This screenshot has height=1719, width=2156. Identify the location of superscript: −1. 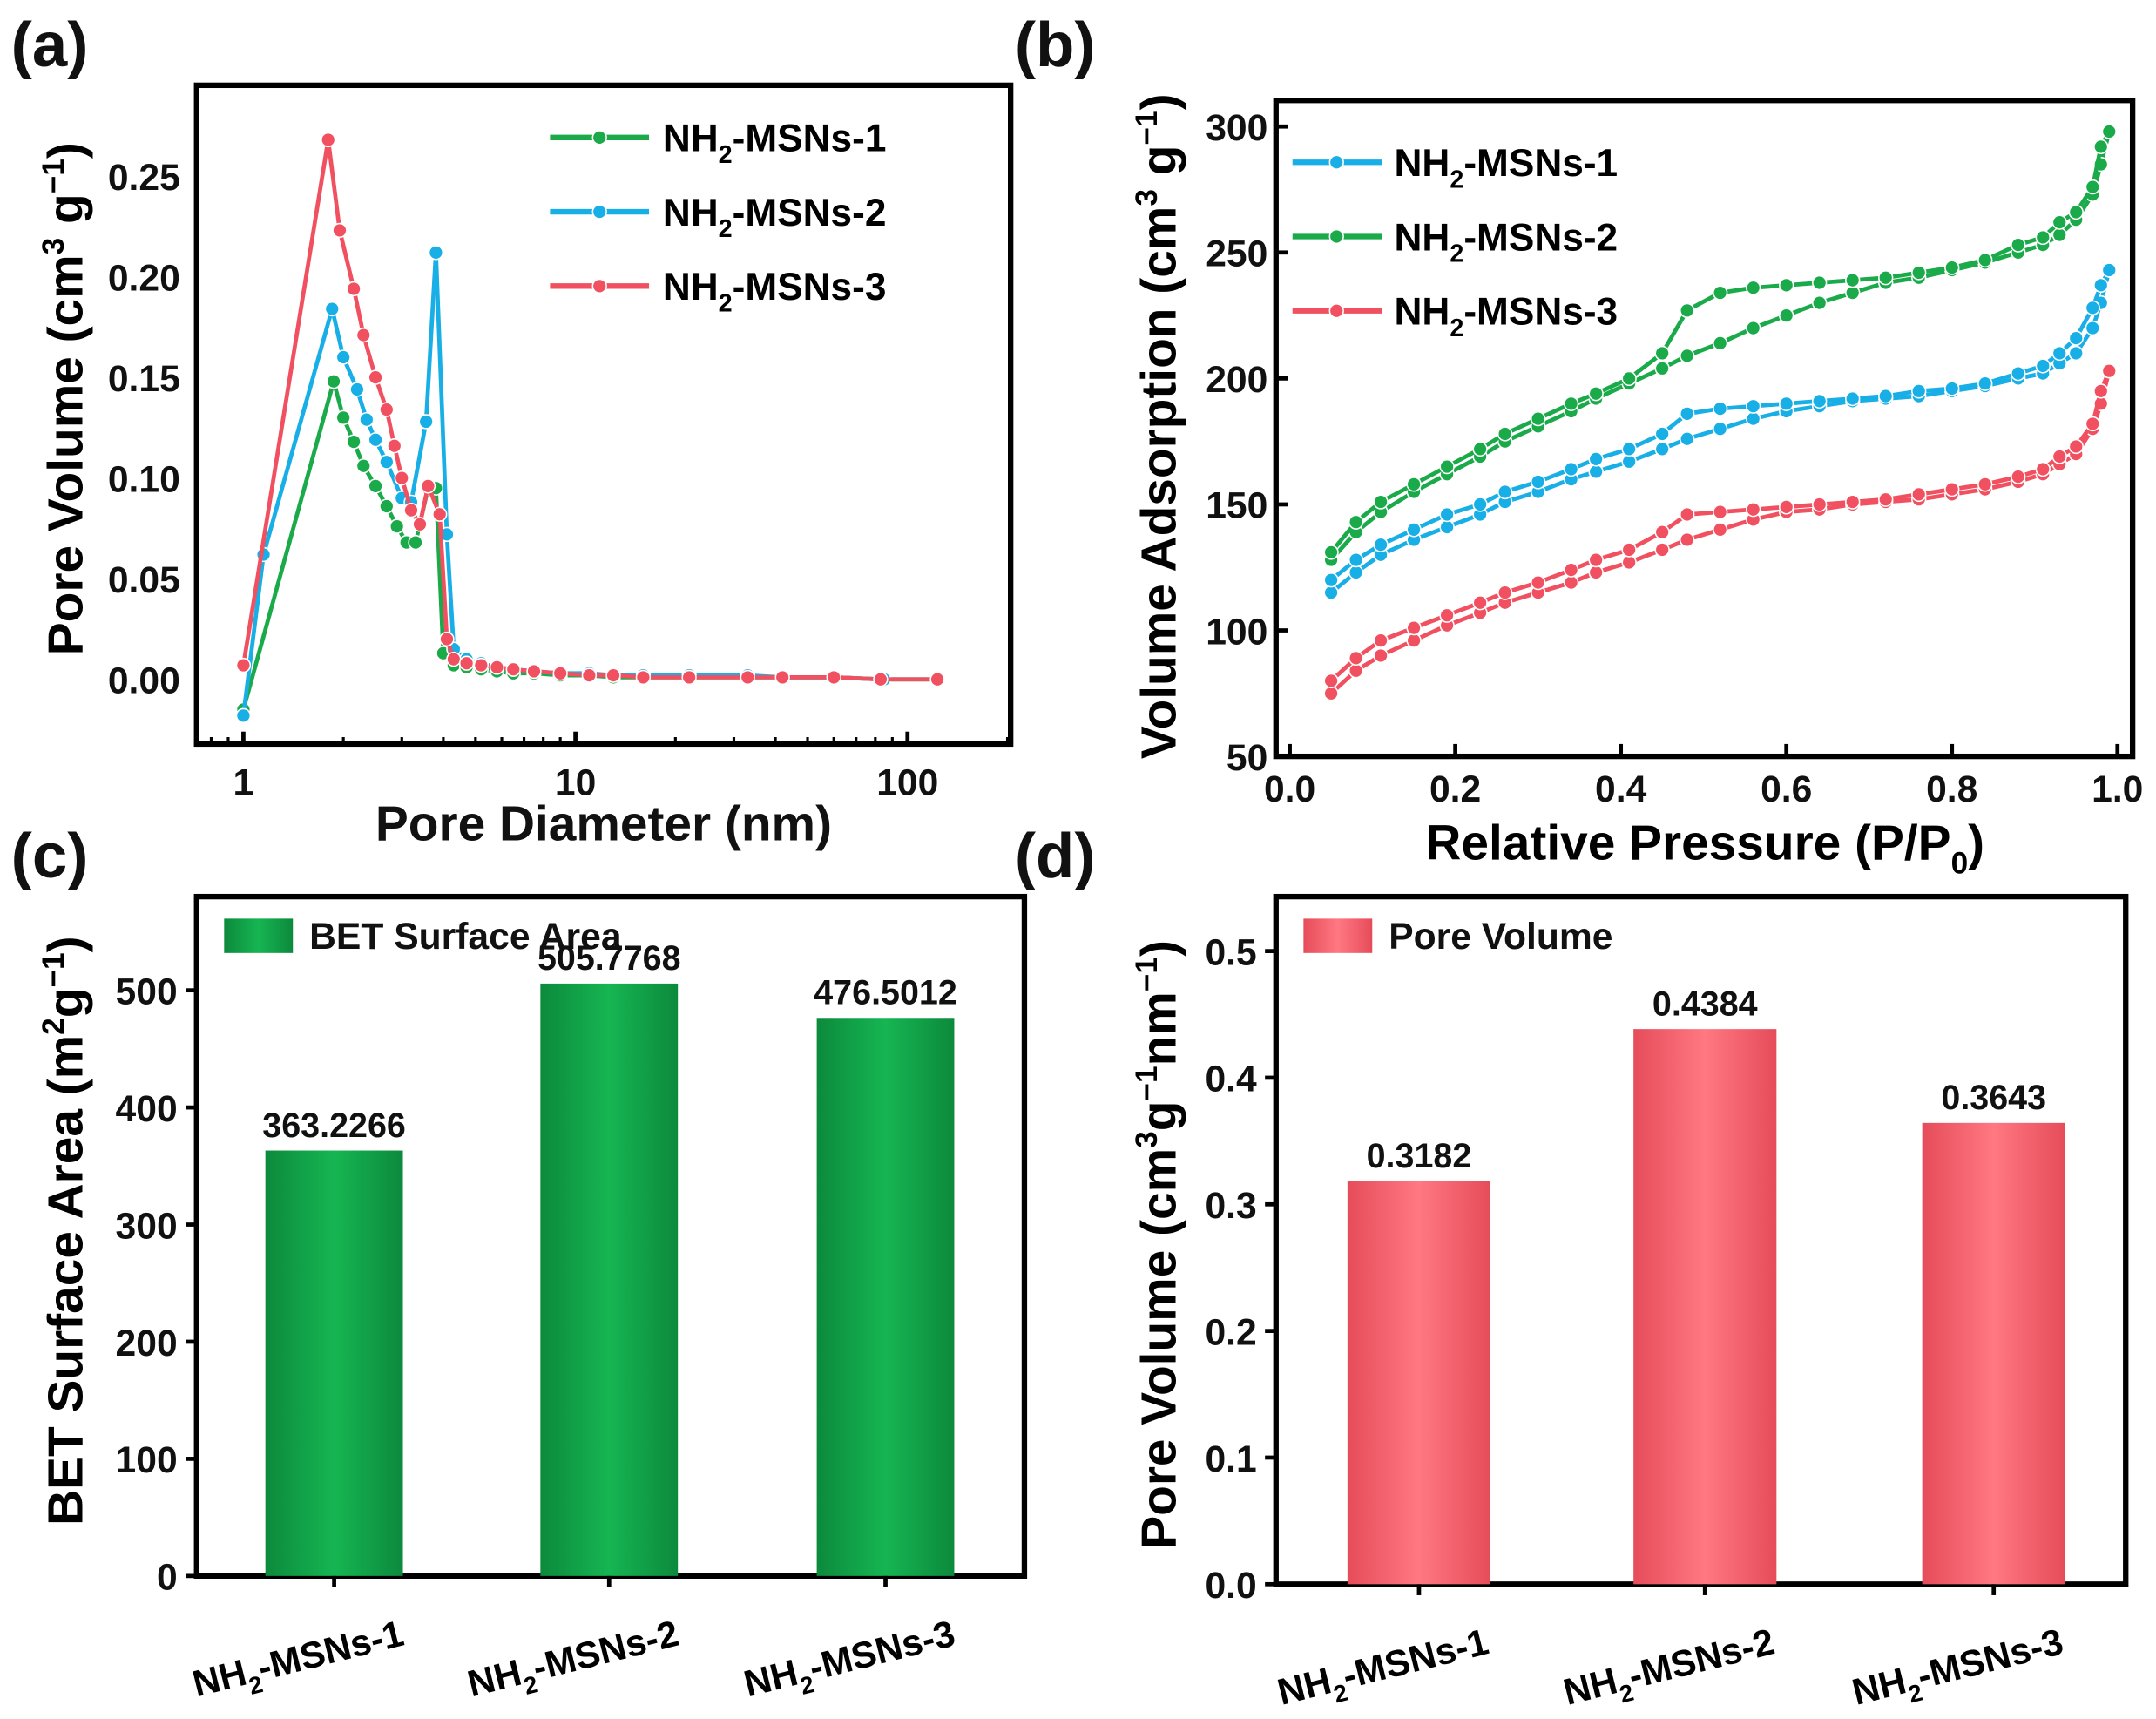
(54, 176).